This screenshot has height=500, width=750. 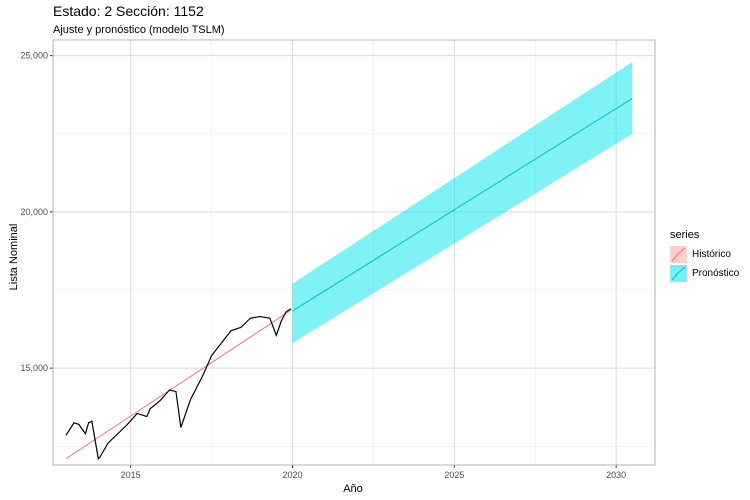 I want to click on legend-label-historico: Histórico, so click(x=711, y=254).